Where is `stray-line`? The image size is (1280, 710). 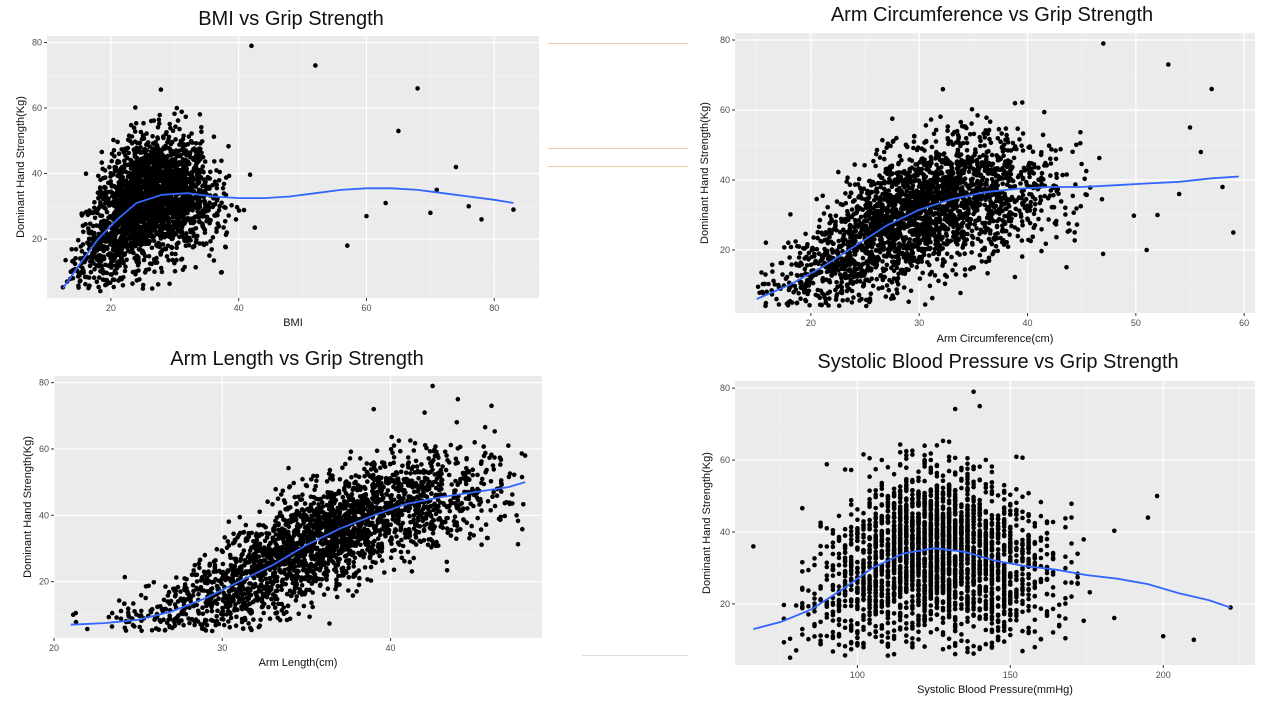 stray-line is located at coordinates (618, 166).